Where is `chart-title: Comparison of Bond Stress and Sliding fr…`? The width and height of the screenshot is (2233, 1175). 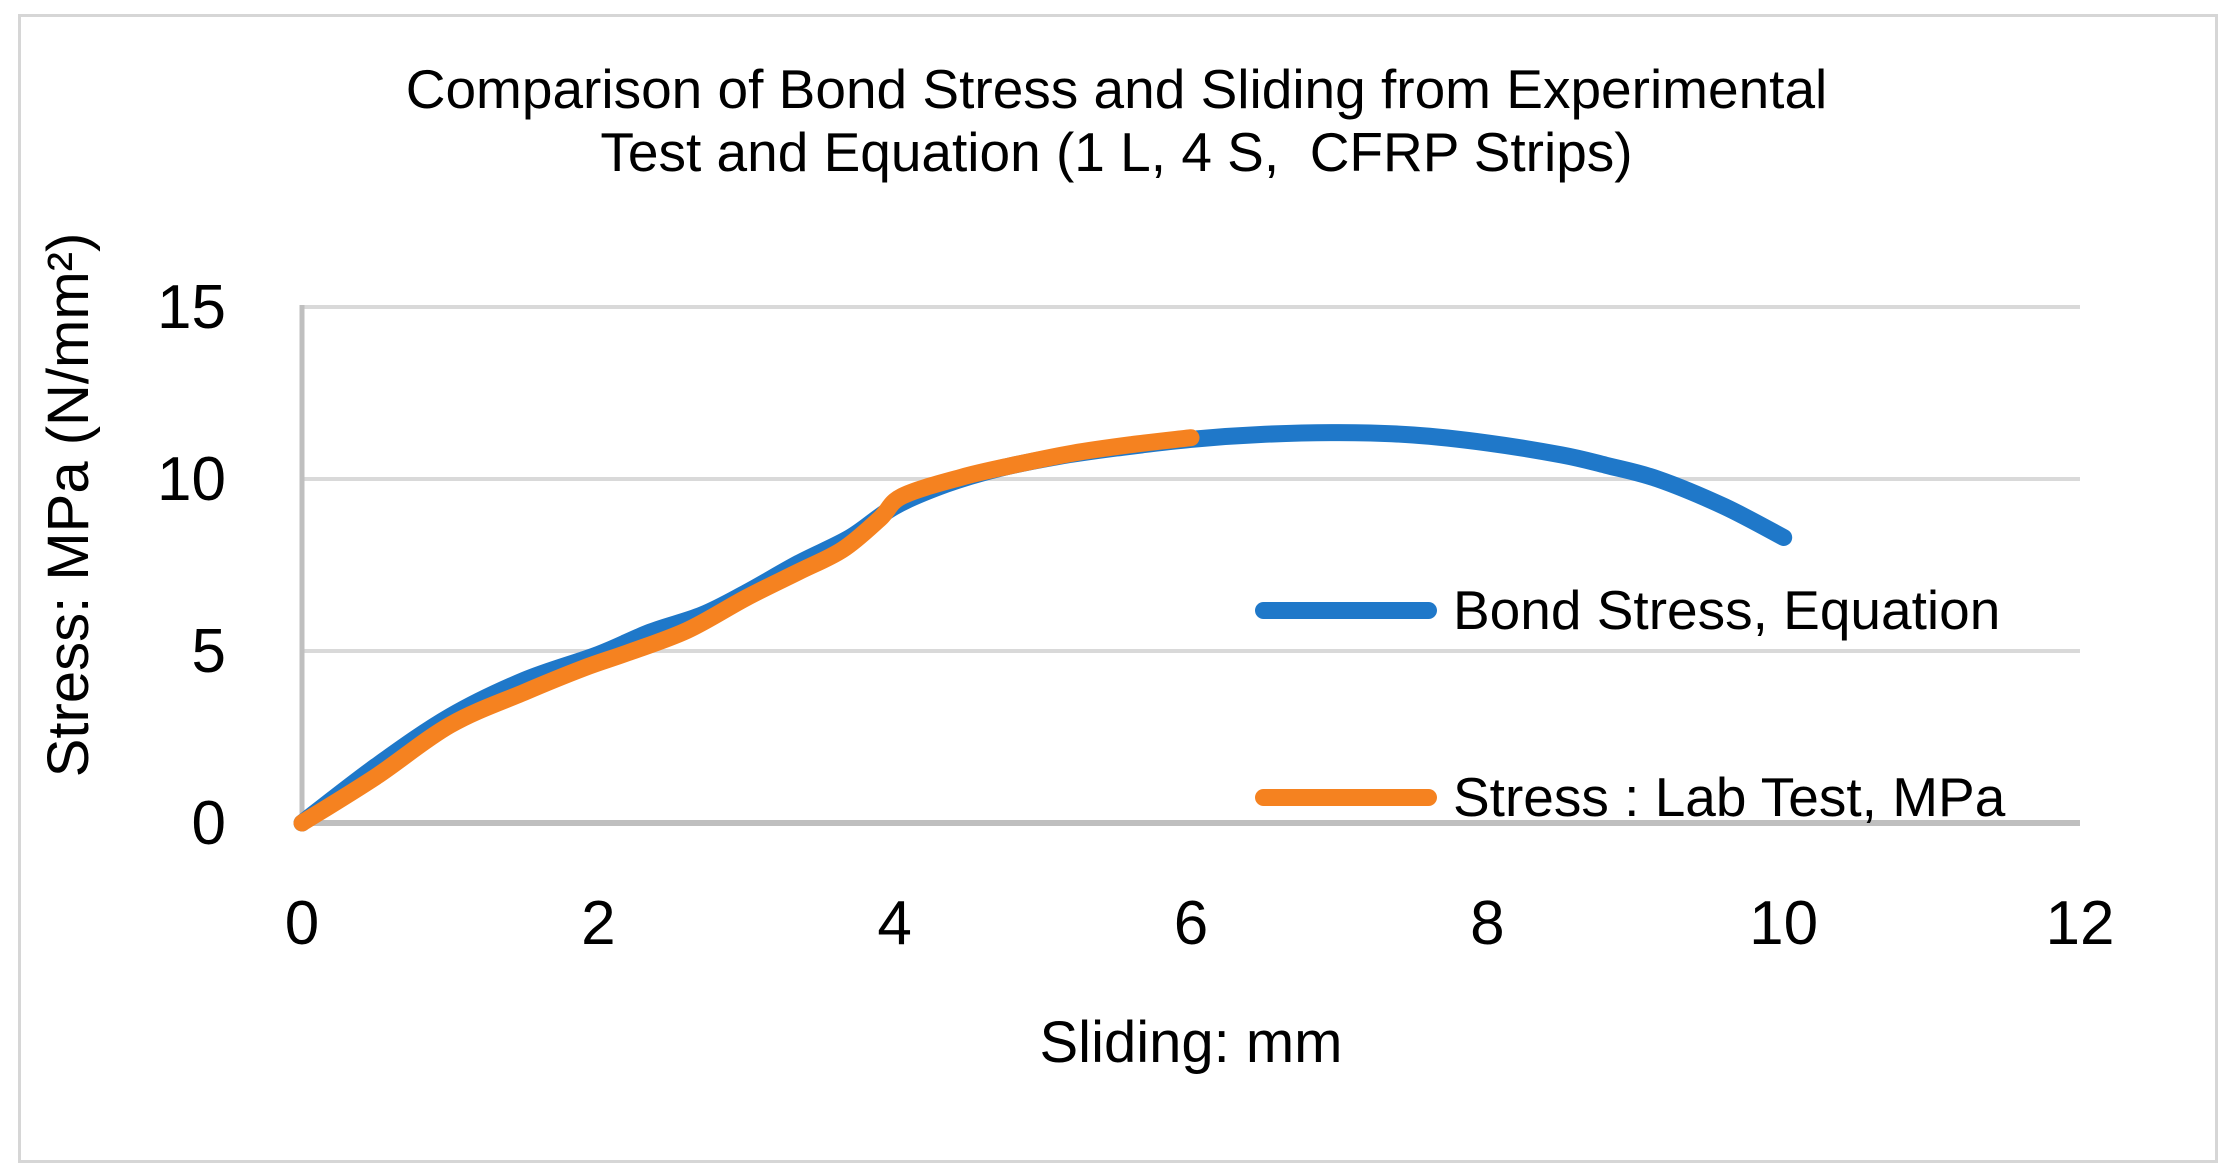
chart-title: Comparison of Bond Stress and Sliding fr… is located at coordinates (1116, 121).